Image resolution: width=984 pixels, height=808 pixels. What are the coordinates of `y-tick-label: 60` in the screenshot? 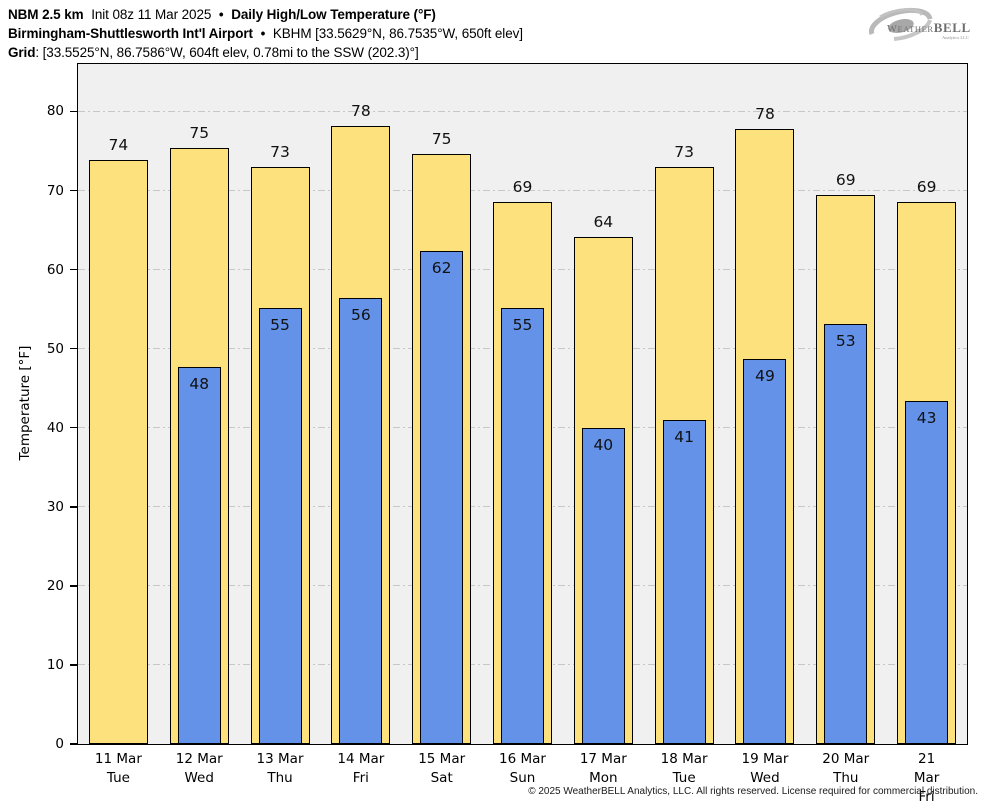 It's located at (55, 269).